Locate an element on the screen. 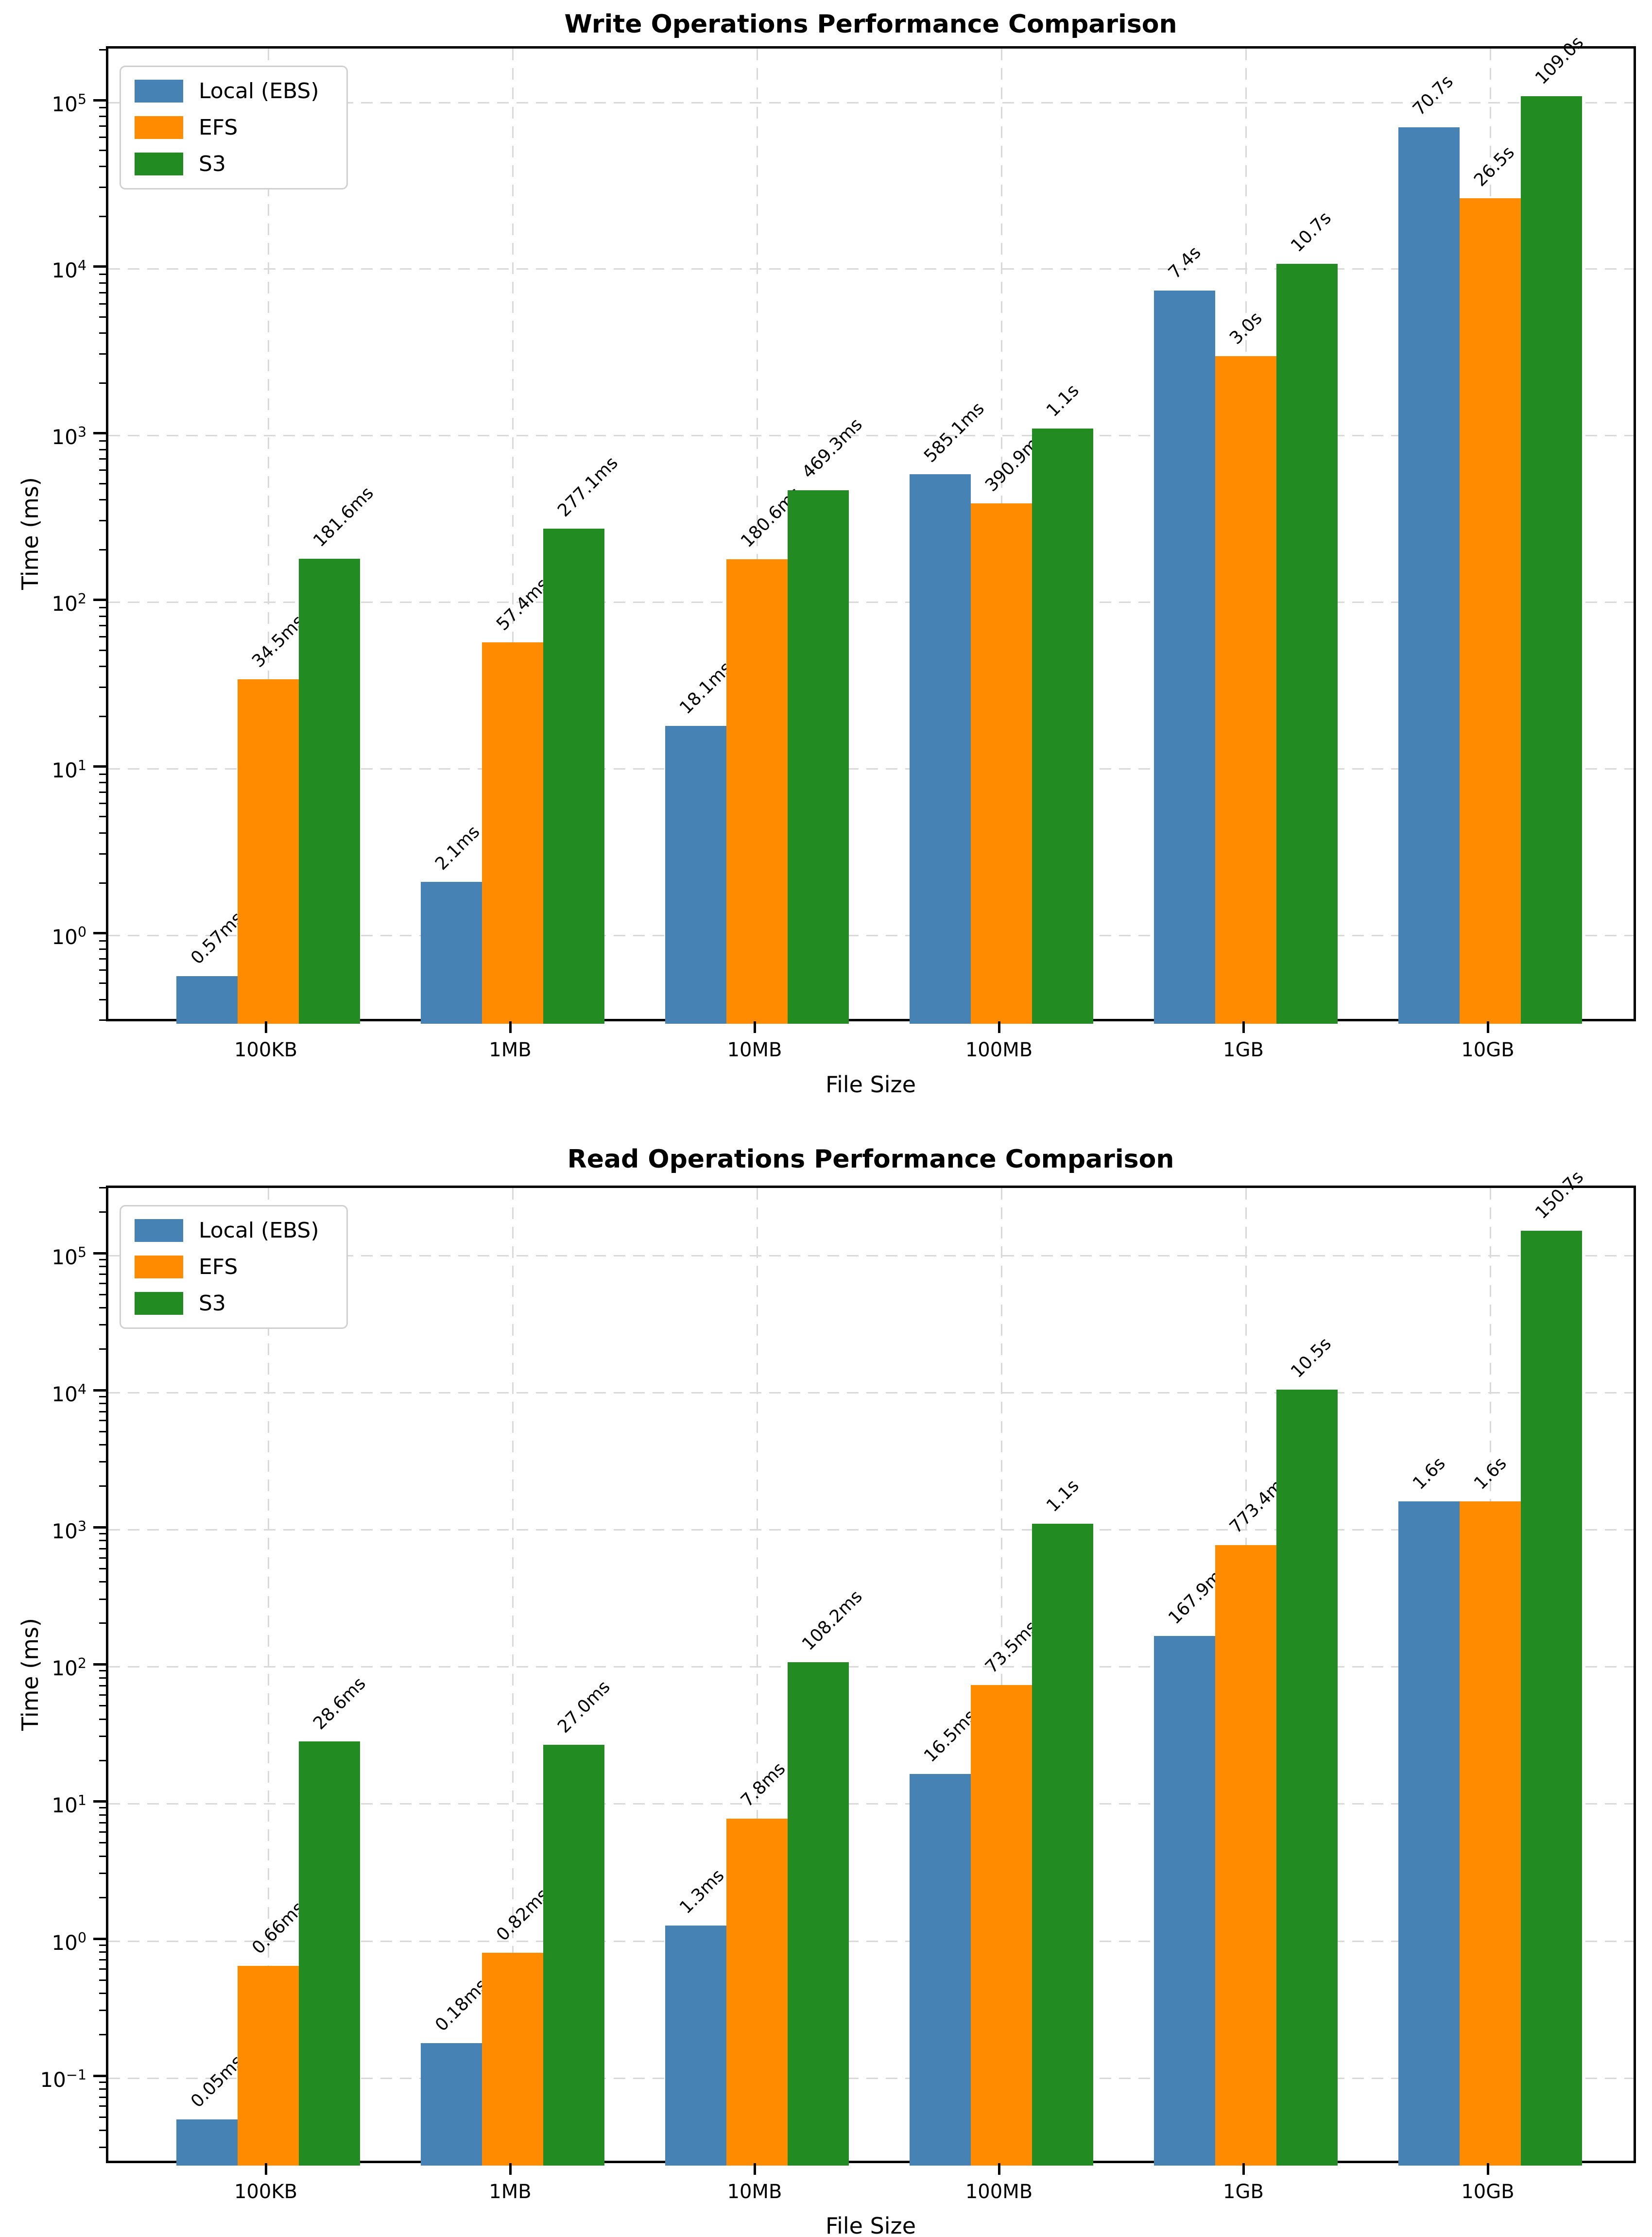 Image resolution: width=1652 pixels, height=2237 pixels. bar-value-label: 3.0s is located at coordinates (1246, 328).